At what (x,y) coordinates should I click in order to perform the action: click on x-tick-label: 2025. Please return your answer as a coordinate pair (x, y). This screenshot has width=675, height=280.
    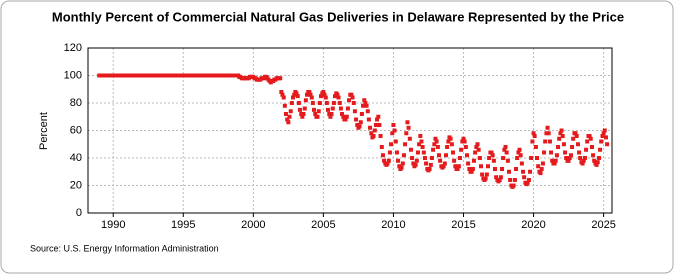
    Looking at the image, I should click on (603, 225).